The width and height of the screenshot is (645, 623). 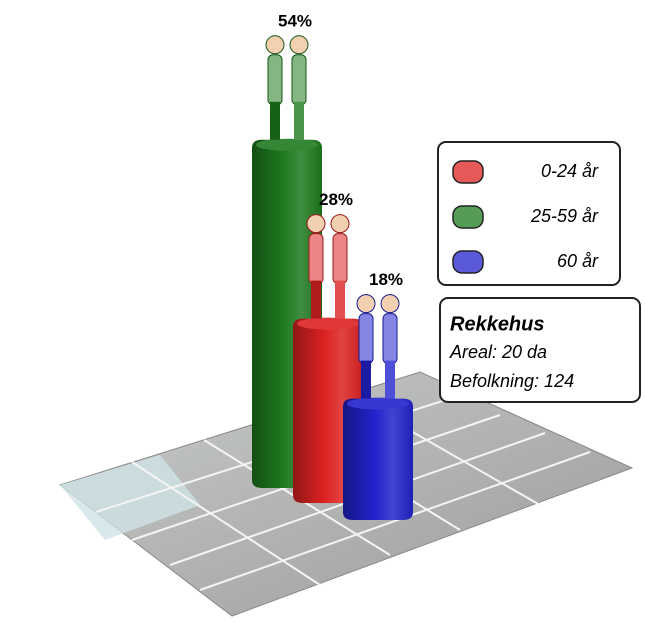 What do you see at coordinates (386, 279) in the screenshot?
I see `value-label: 18%` at bounding box center [386, 279].